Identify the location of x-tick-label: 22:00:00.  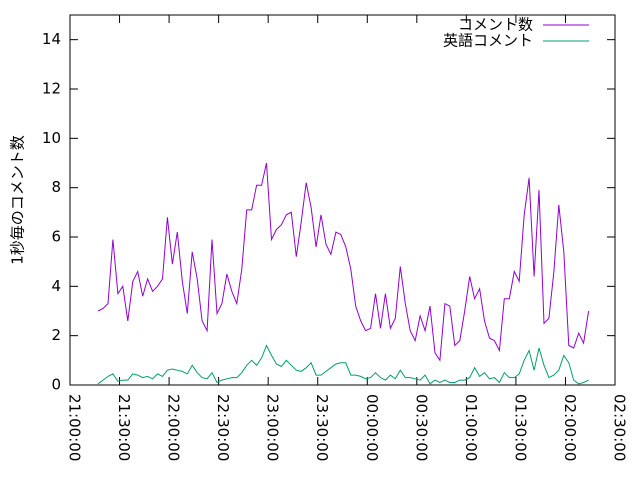
(174, 427).